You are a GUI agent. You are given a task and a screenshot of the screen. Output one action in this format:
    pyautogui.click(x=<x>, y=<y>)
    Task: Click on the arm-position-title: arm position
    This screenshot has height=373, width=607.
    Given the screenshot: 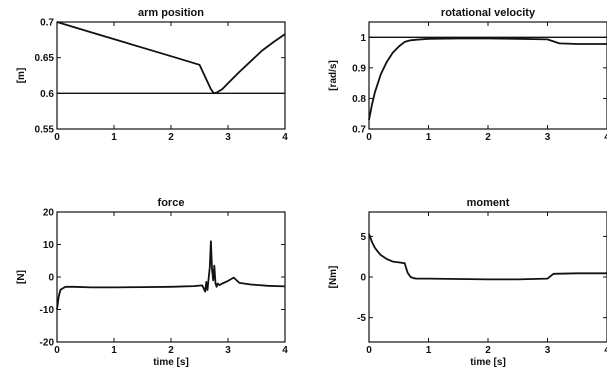 What is the action you would take?
    pyautogui.click(x=171, y=13)
    